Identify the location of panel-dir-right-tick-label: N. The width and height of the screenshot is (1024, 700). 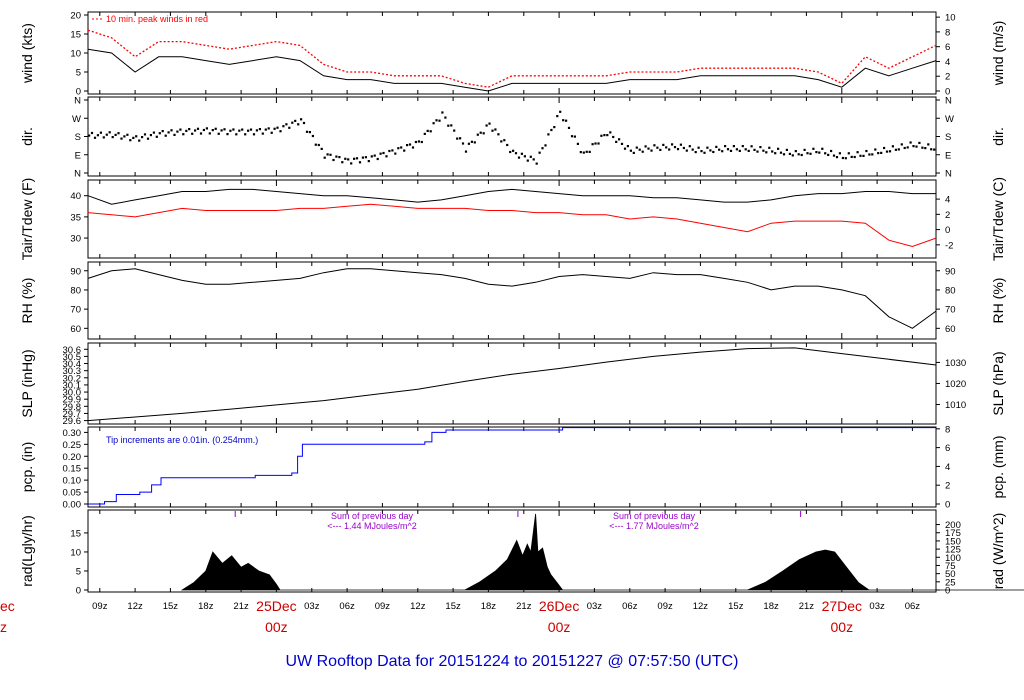
(948, 174).